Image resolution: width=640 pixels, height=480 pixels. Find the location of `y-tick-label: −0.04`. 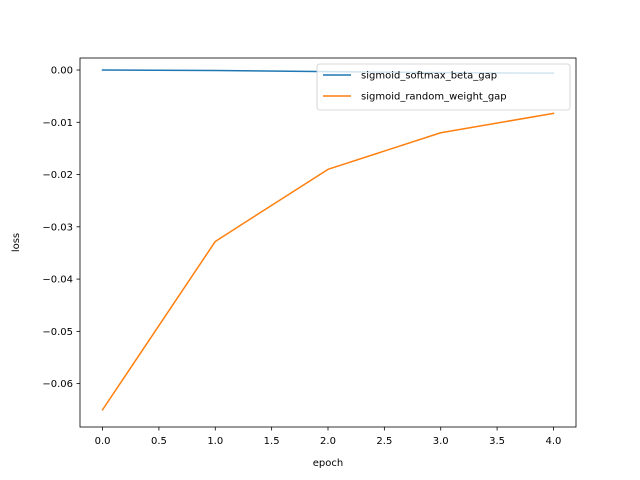

y-tick-label: −0.04 is located at coordinates (57, 280).